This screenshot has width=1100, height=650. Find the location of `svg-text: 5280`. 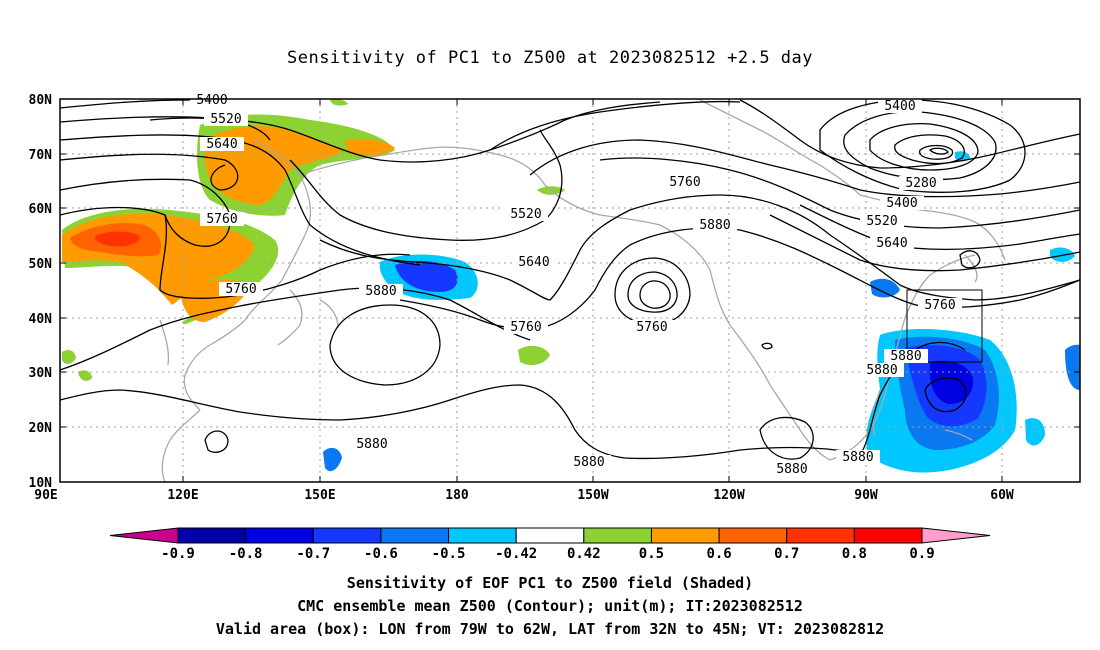

svg-text: 5280 is located at coordinates (920, 183).